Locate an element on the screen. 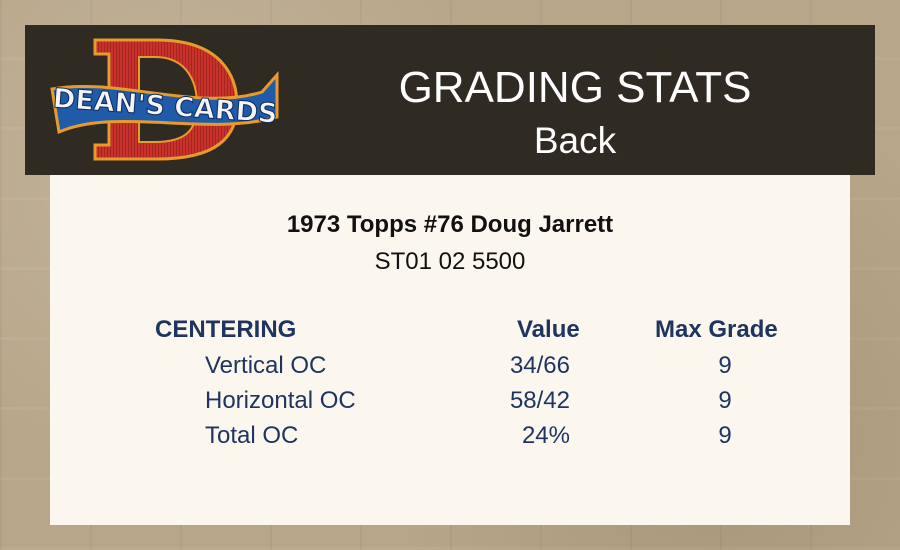 This screenshot has height=550, width=900. page-subtitle: Back is located at coordinates (575, 140).